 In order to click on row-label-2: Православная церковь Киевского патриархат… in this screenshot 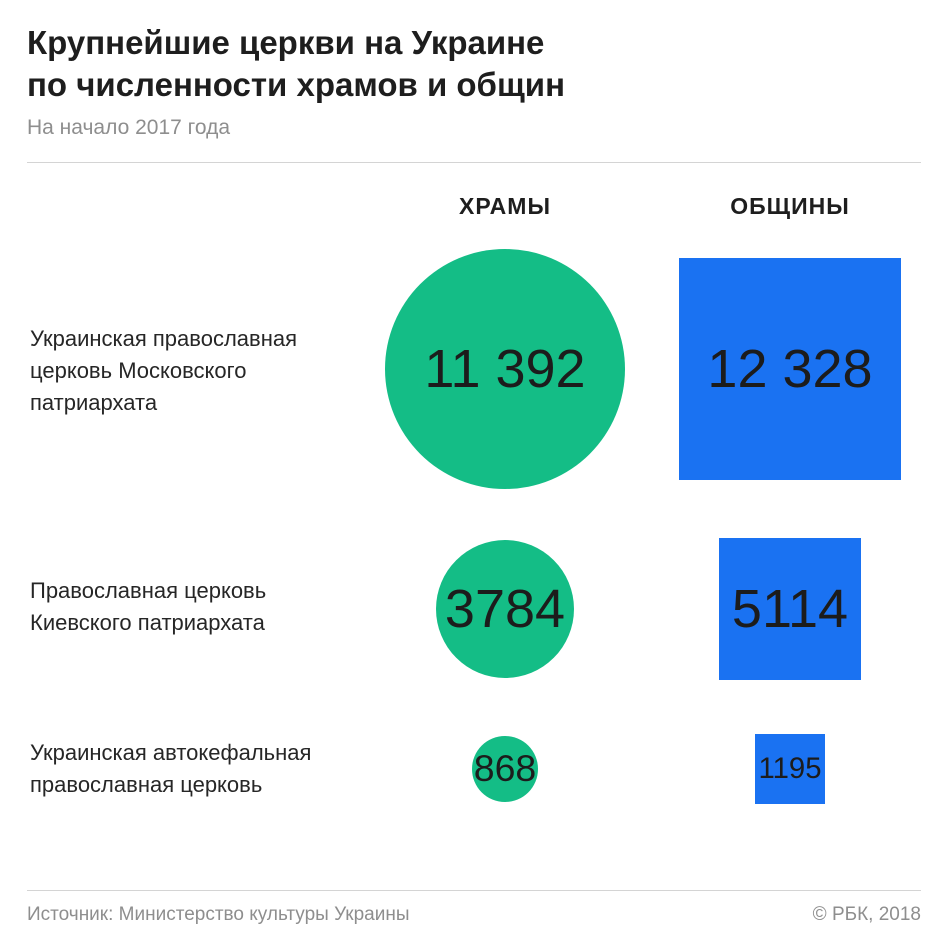, I will do `click(200, 607)`.